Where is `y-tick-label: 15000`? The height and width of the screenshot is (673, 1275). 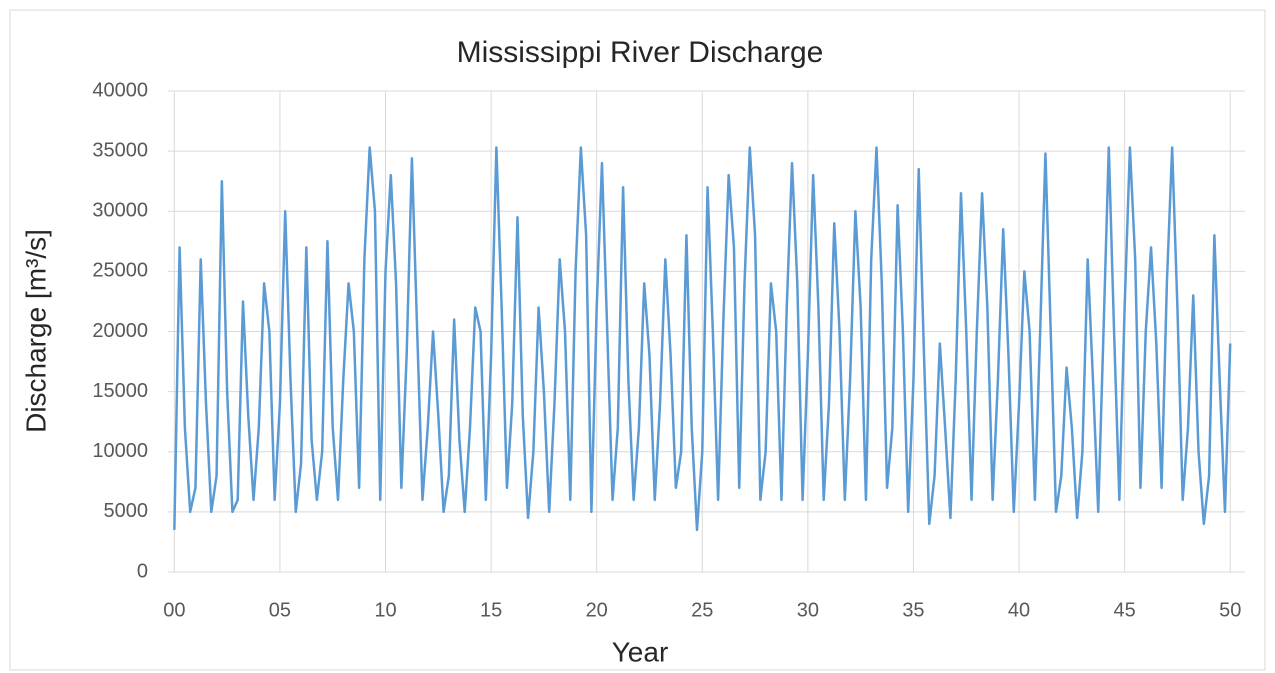 y-tick-label: 15000 is located at coordinates (120, 391).